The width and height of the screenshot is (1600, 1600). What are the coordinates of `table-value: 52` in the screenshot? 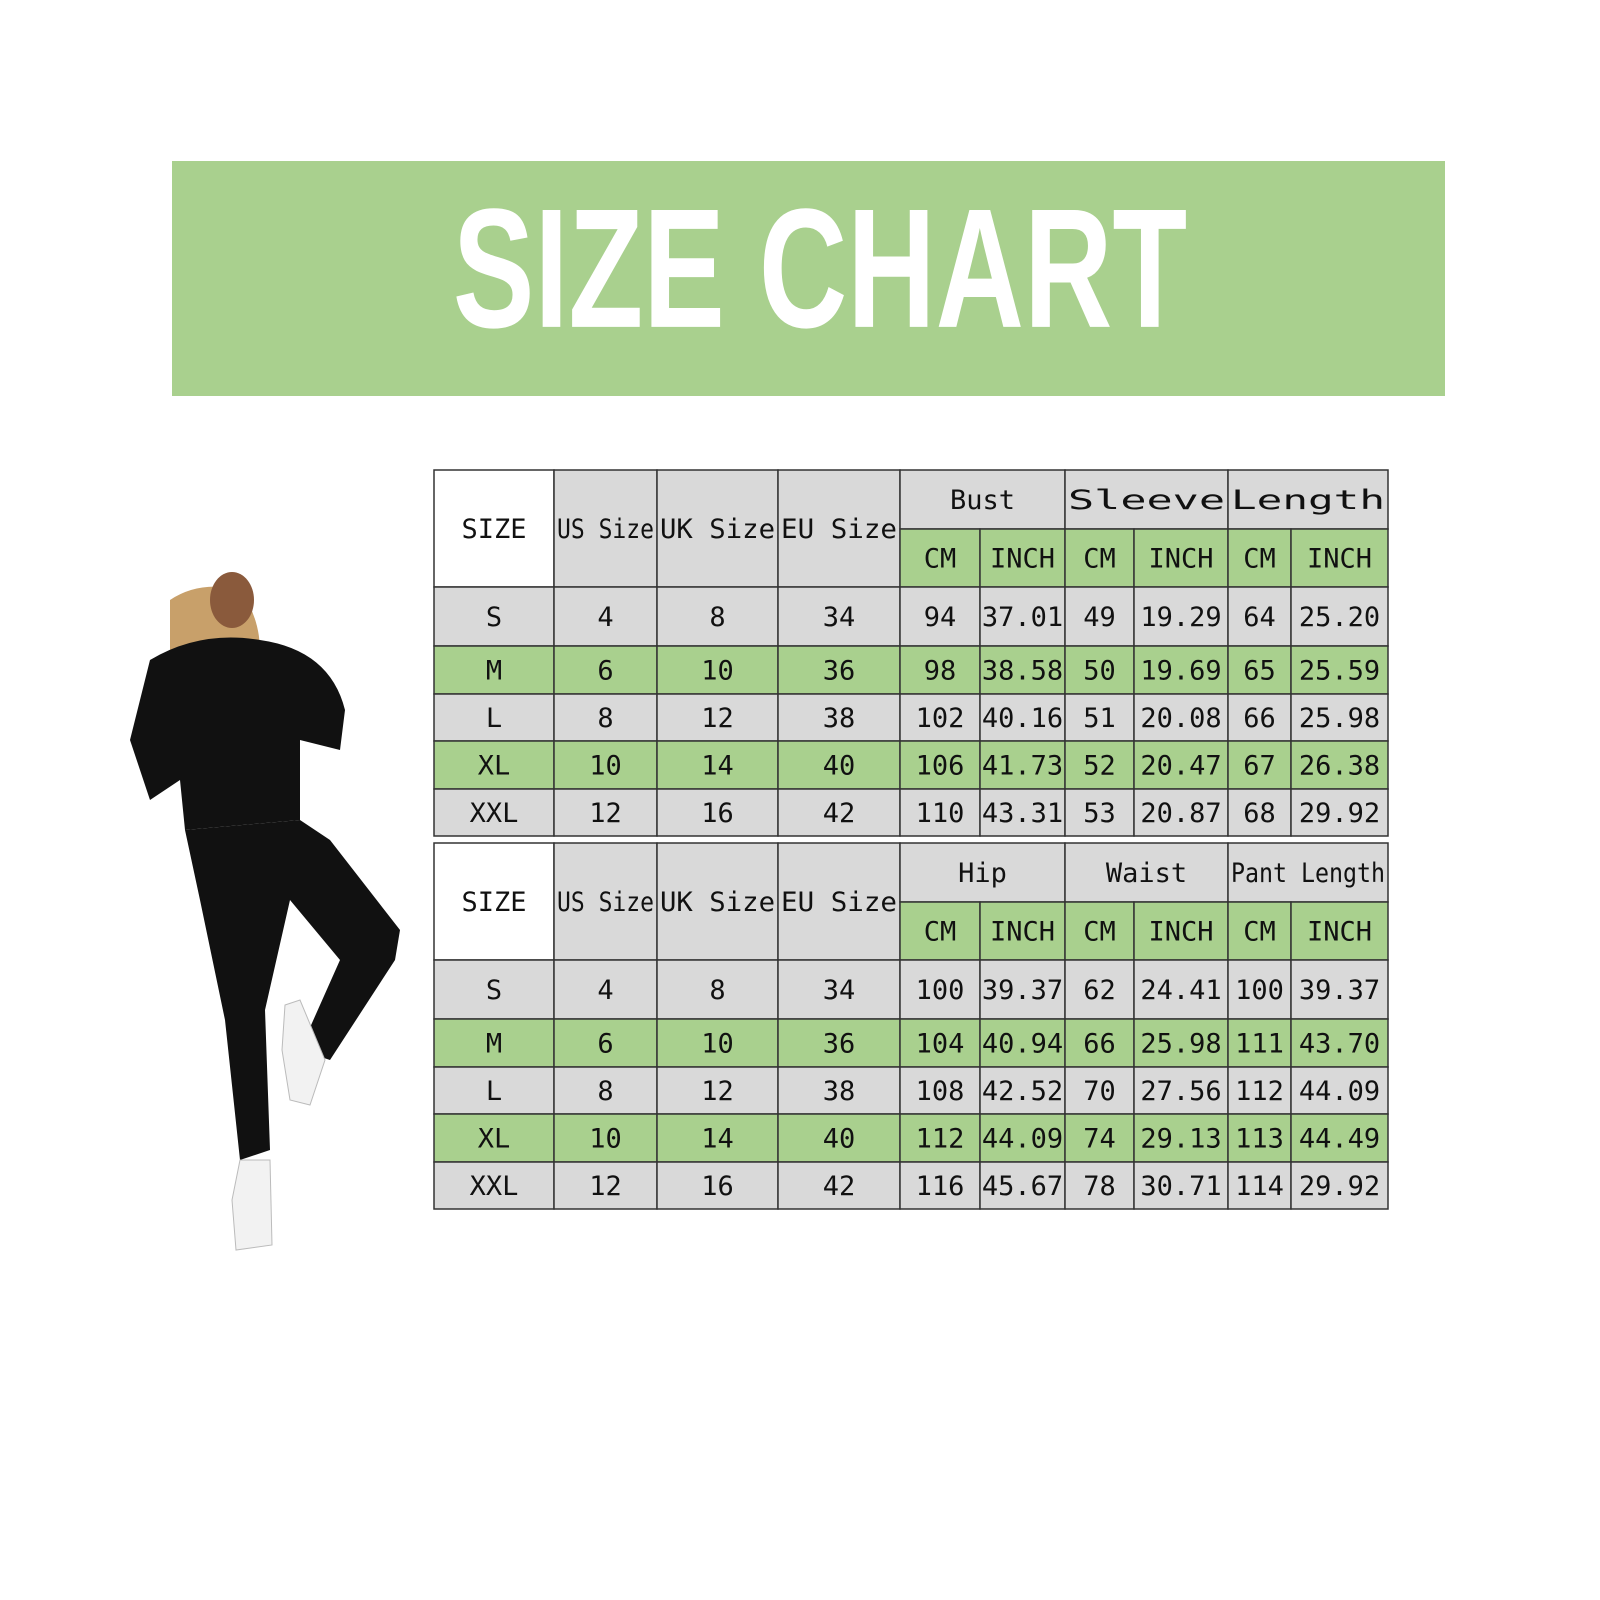 It's located at (1099, 766).